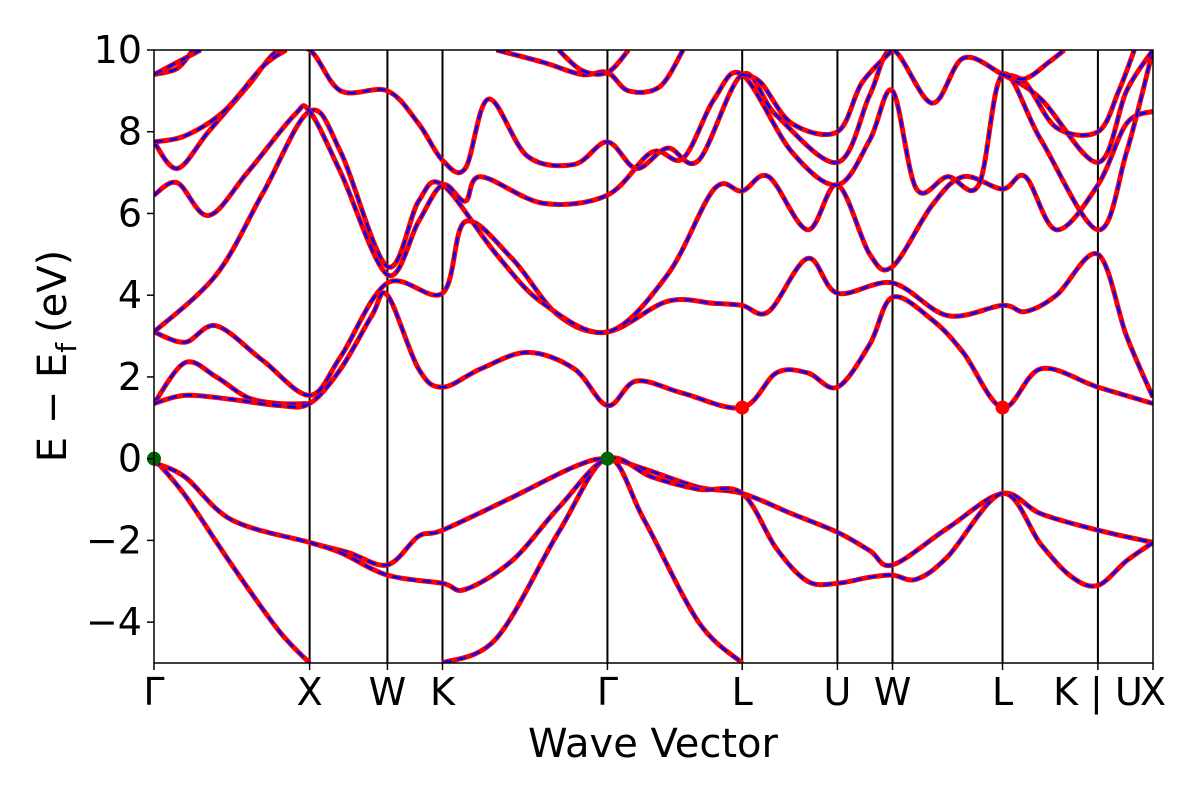  Describe the element at coordinates (118, 50) in the screenshot. I see `y-tick-label: 10` at that location.